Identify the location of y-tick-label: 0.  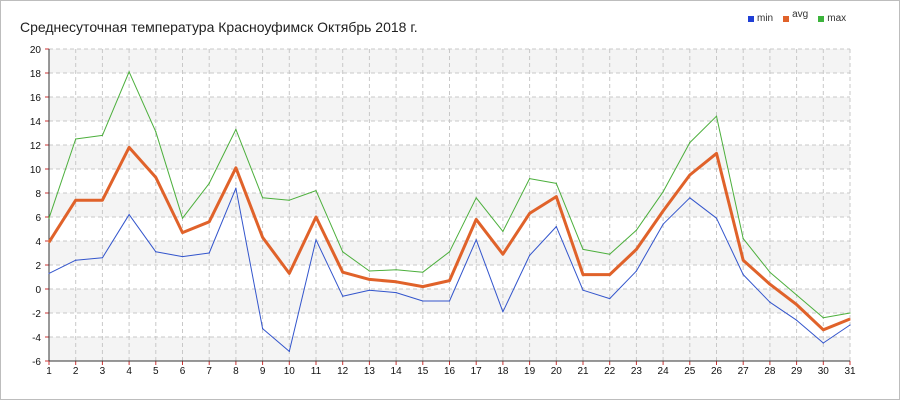
(38, 290).